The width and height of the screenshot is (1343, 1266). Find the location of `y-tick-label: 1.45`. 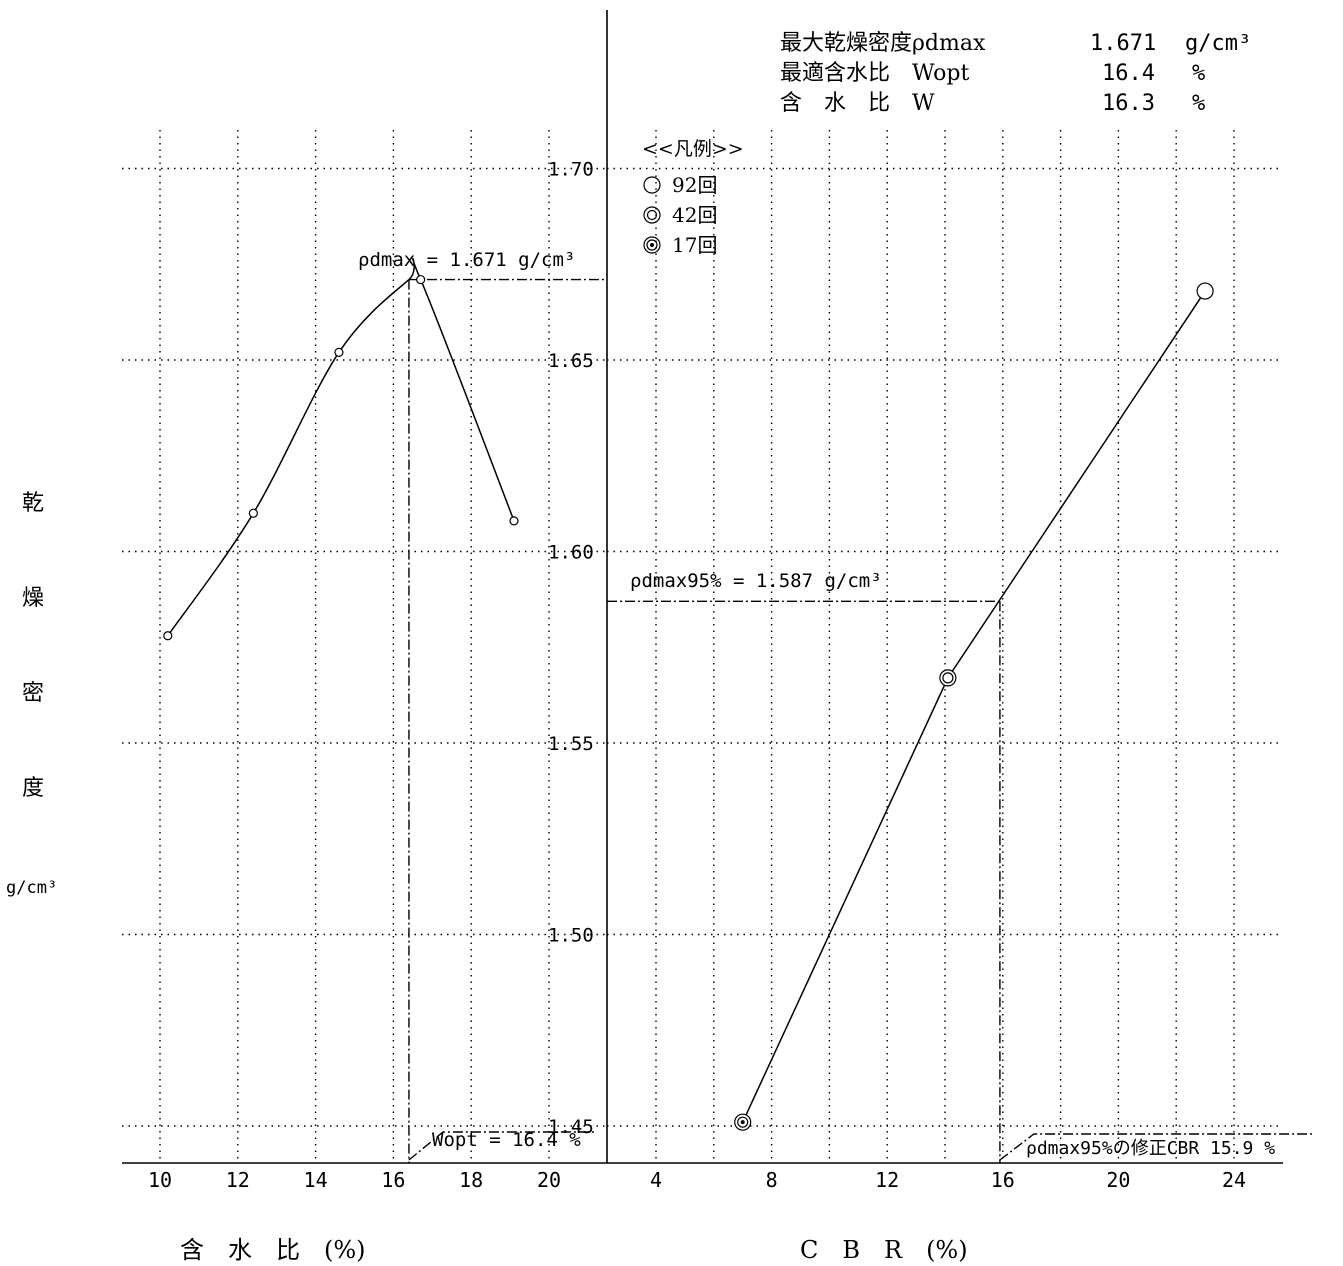

y-tick-label: 1.45 is located at coordinates (571, 1127).